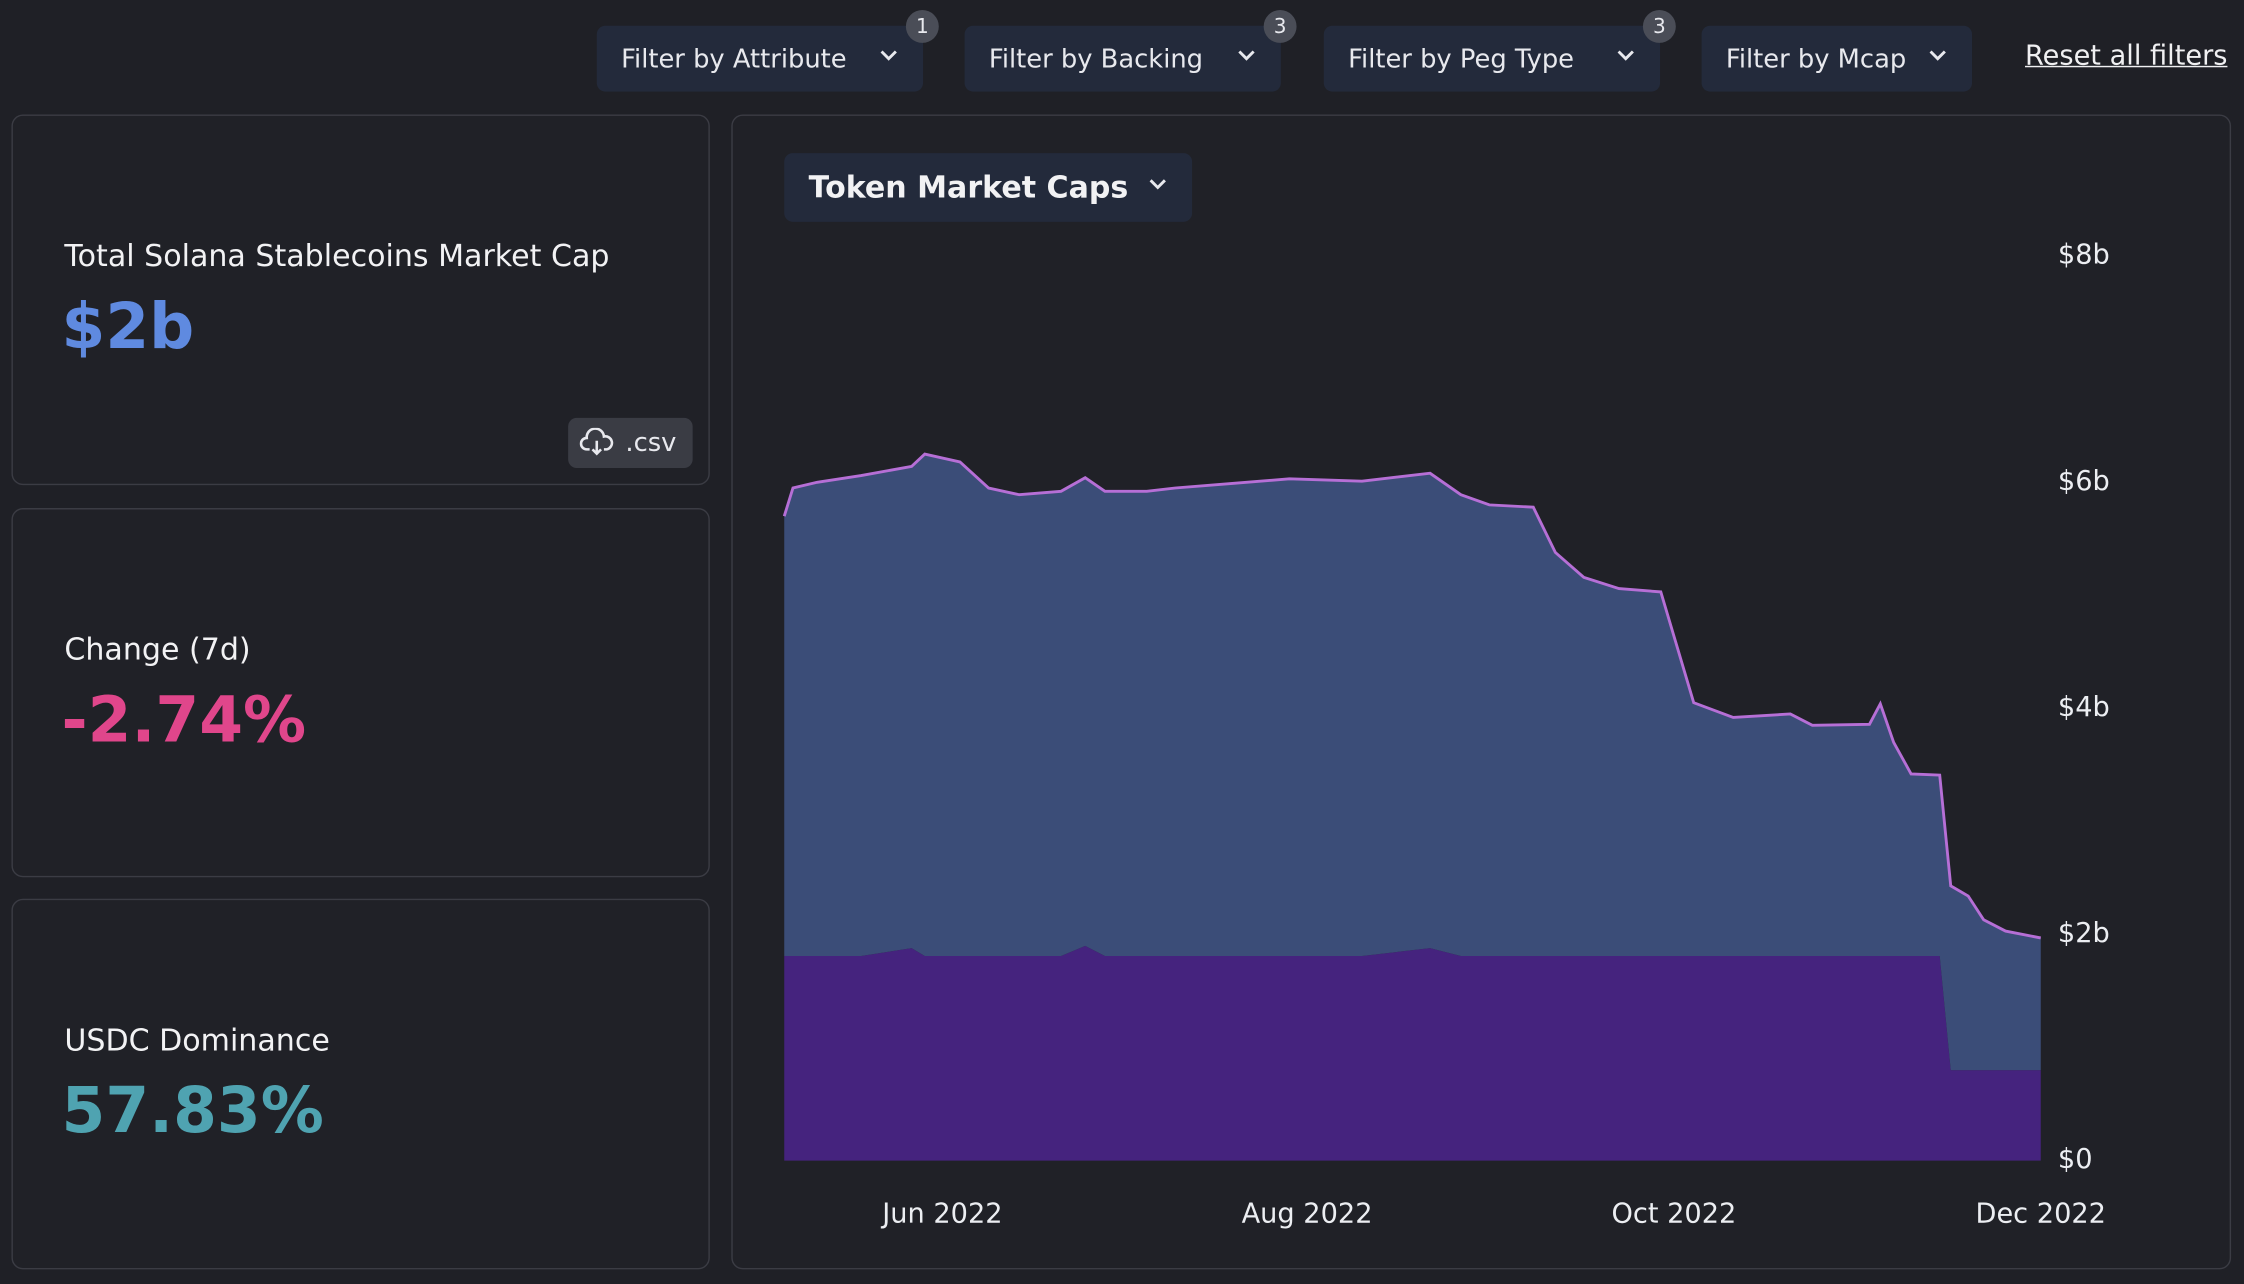  I want to click on csv-button: .csv, so click(630, 442).